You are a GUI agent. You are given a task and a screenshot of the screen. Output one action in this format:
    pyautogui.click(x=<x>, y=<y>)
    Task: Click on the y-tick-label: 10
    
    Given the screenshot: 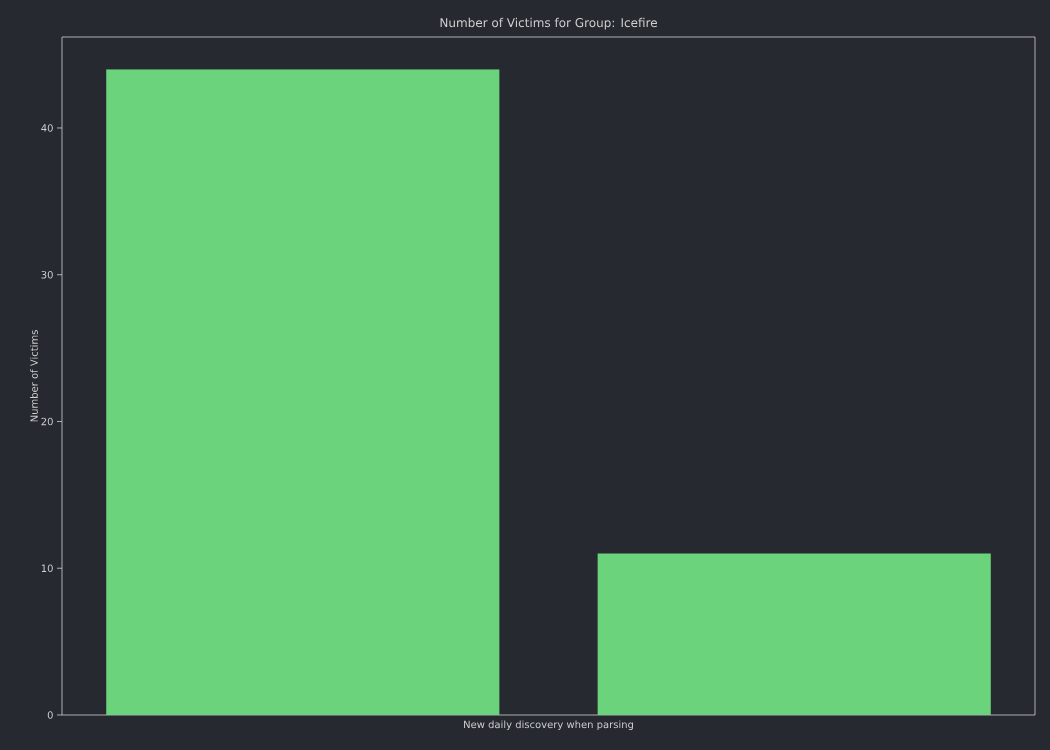 What is the action you would take?
    pyautogui.click(x=47, y=568)
    